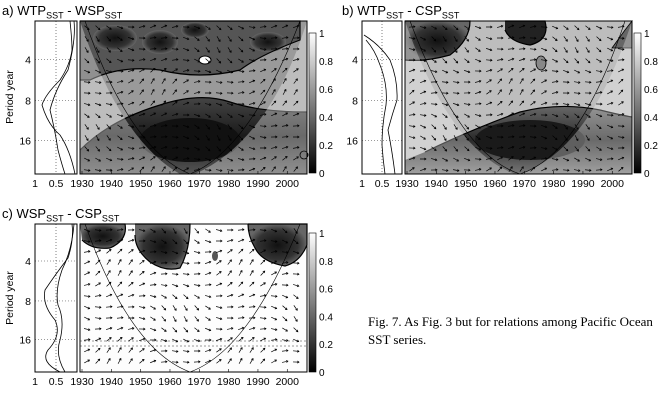 This screenshot has width=666, height=402. What do you see at coordinates (170, 184) in the screenshot?
I see `x-tick-label: 1960` at bounding box center [170, 184].